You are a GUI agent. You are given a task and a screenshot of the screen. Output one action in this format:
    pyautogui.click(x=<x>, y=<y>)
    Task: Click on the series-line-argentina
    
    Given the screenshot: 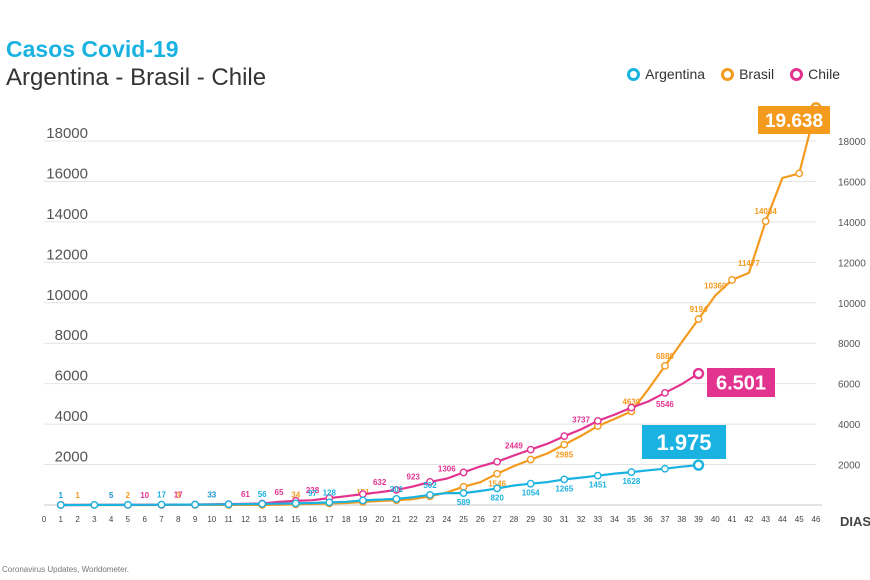 What is the action you would take?
    pyautogui.click(x=379, y=485)
    